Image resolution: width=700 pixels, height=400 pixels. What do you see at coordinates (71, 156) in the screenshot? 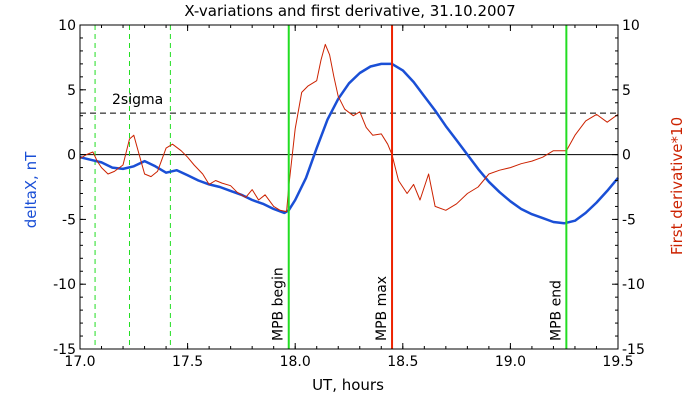
I see `y-tick-label-left-2: 0` at bounding box center [71, 156].